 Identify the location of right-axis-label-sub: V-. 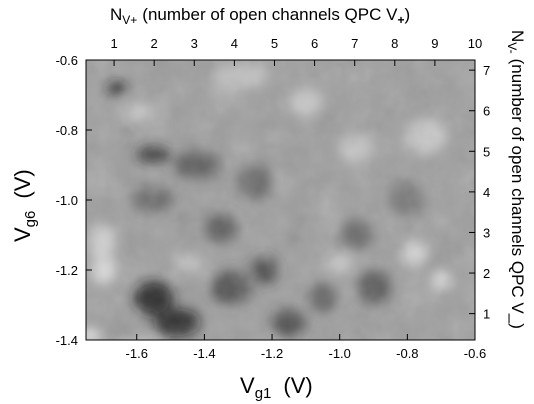
(512, 47).